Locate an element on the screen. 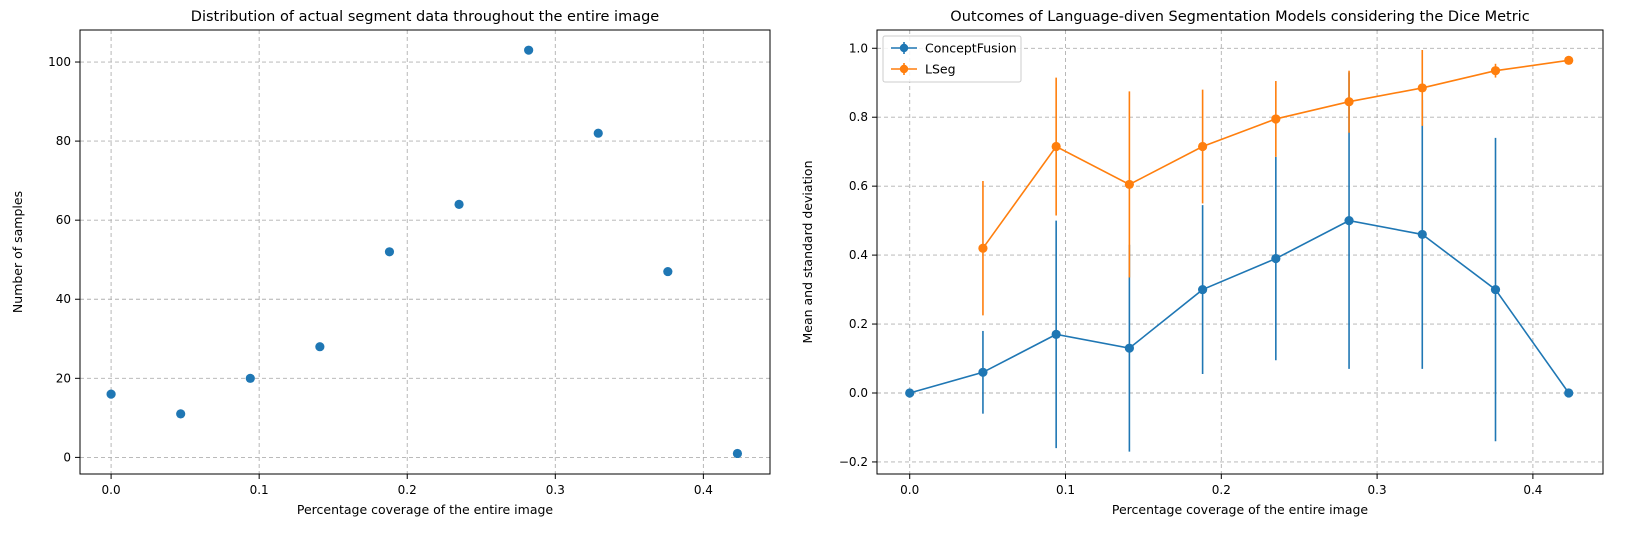  left-y-tick-label: 60 is located at coordinates (63, 220).